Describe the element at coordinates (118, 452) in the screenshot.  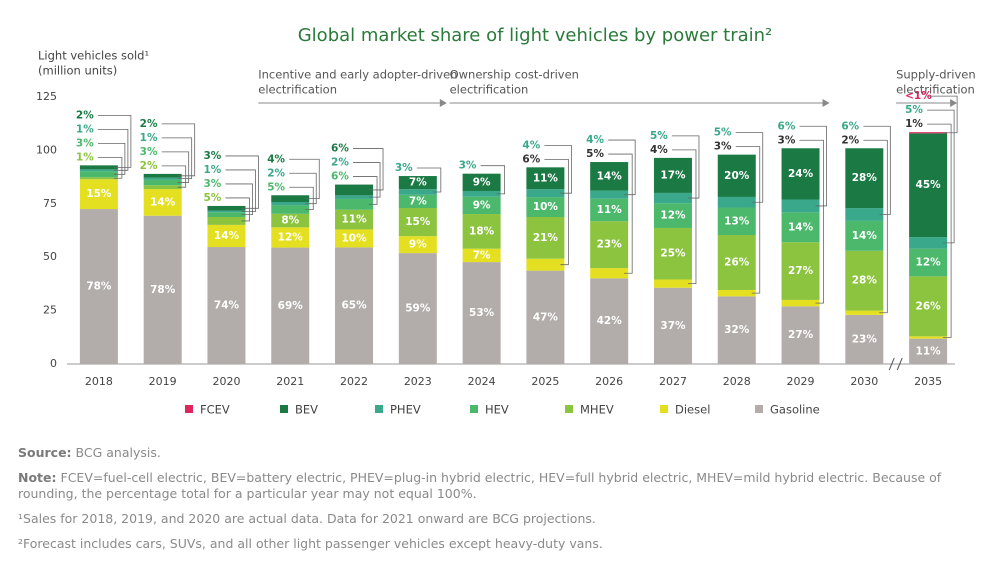
I see `note-text: BCG analysis.` at that location.